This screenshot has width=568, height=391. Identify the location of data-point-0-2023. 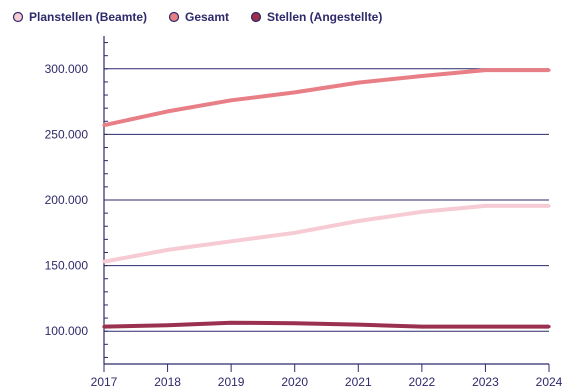
(485, 206).